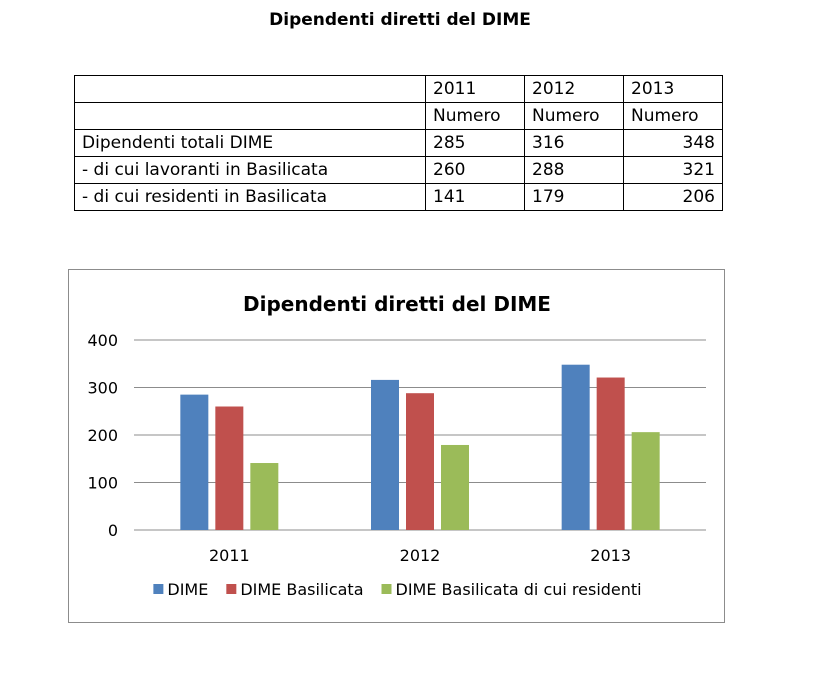 This screenshot has width=813, height=685. I want to click on table-year-header: 2012, so click(574, 89).